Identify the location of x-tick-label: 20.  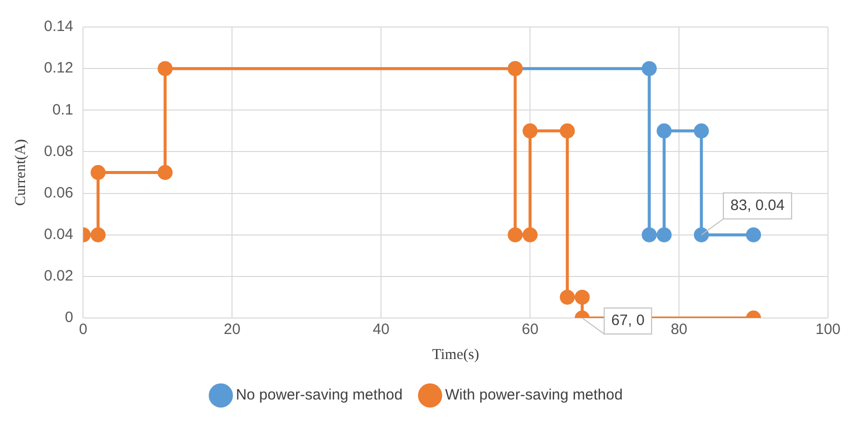
(232, 329).